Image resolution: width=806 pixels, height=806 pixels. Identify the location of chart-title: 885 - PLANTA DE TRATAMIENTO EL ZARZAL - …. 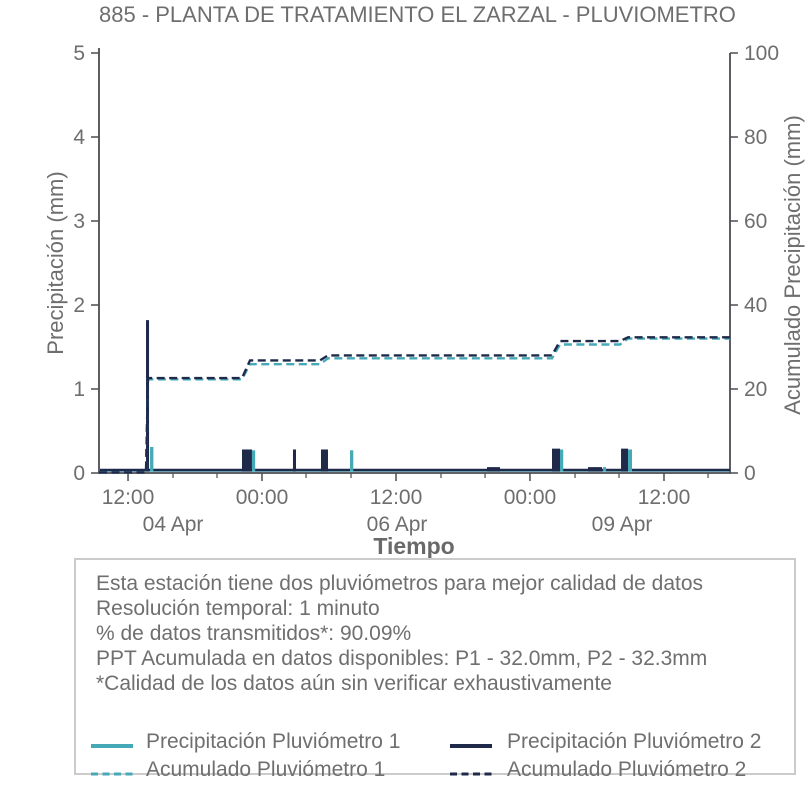
(417, 14).